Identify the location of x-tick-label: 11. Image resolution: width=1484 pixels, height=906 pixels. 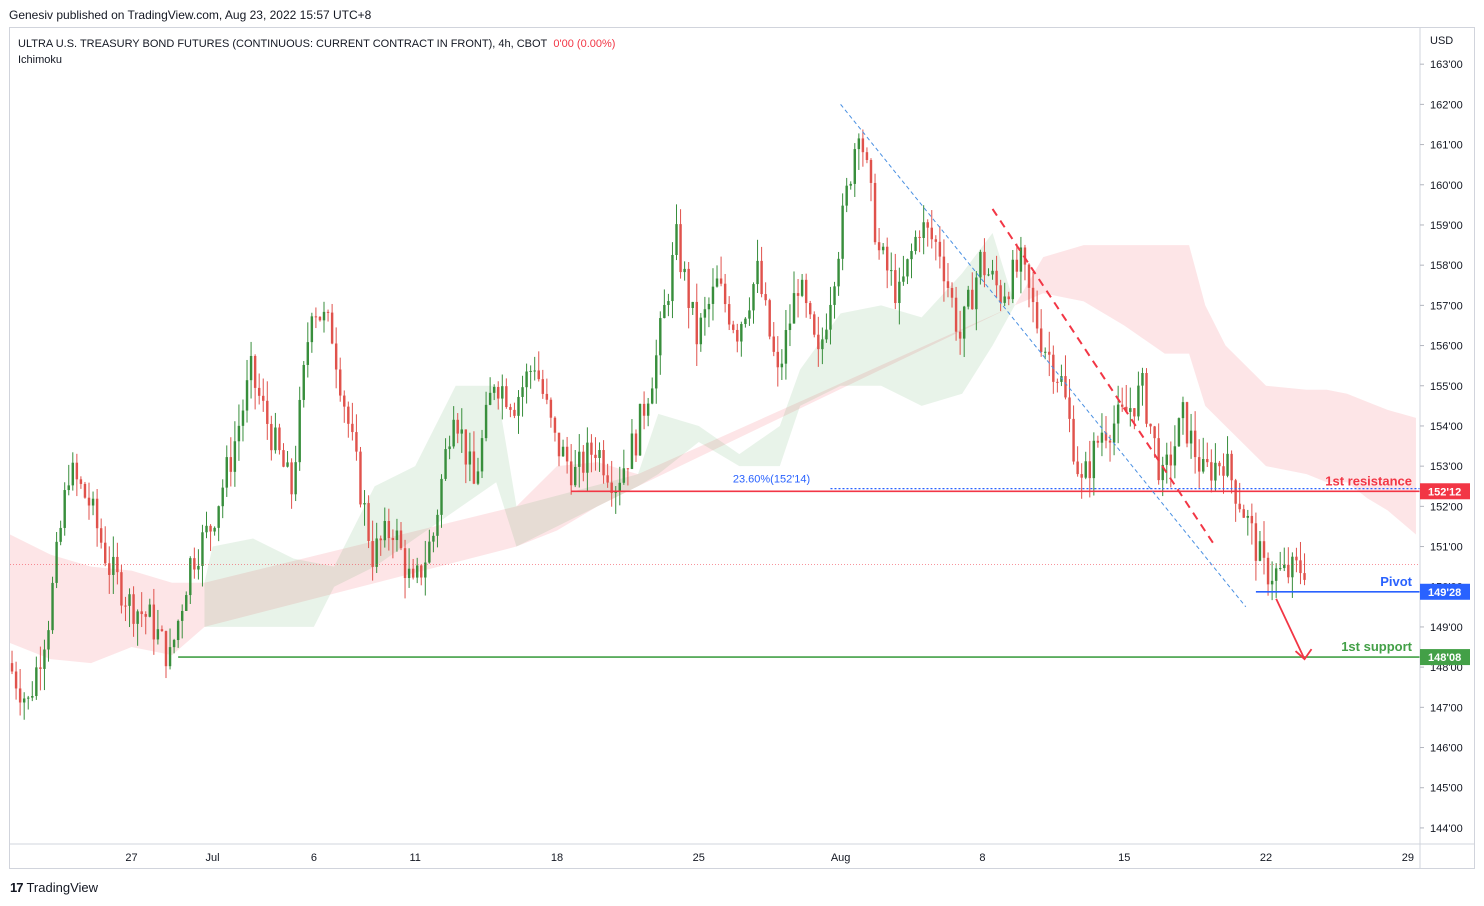
(414, 858).